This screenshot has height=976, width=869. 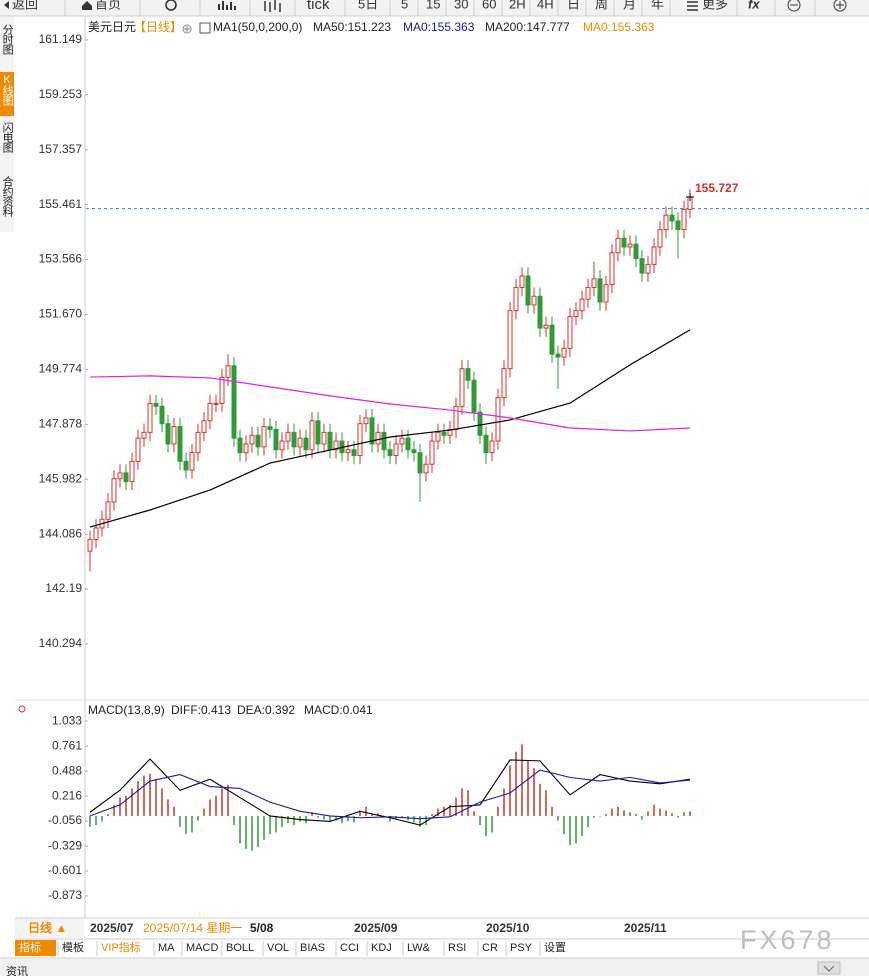 I want to click on zoom-out-button, so click(x=794, y=6).